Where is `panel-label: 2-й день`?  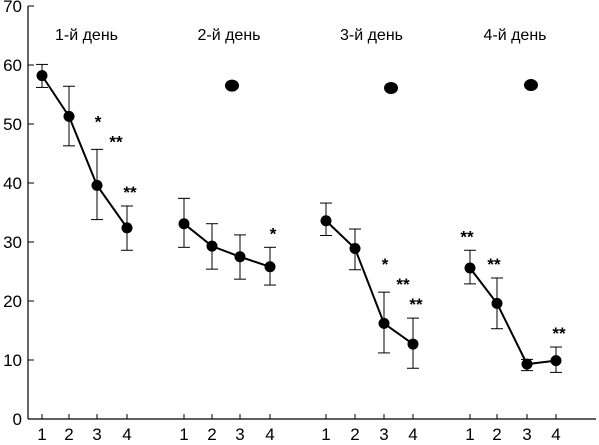 panel-label: 2-й день is located at coordinates (228, 35).